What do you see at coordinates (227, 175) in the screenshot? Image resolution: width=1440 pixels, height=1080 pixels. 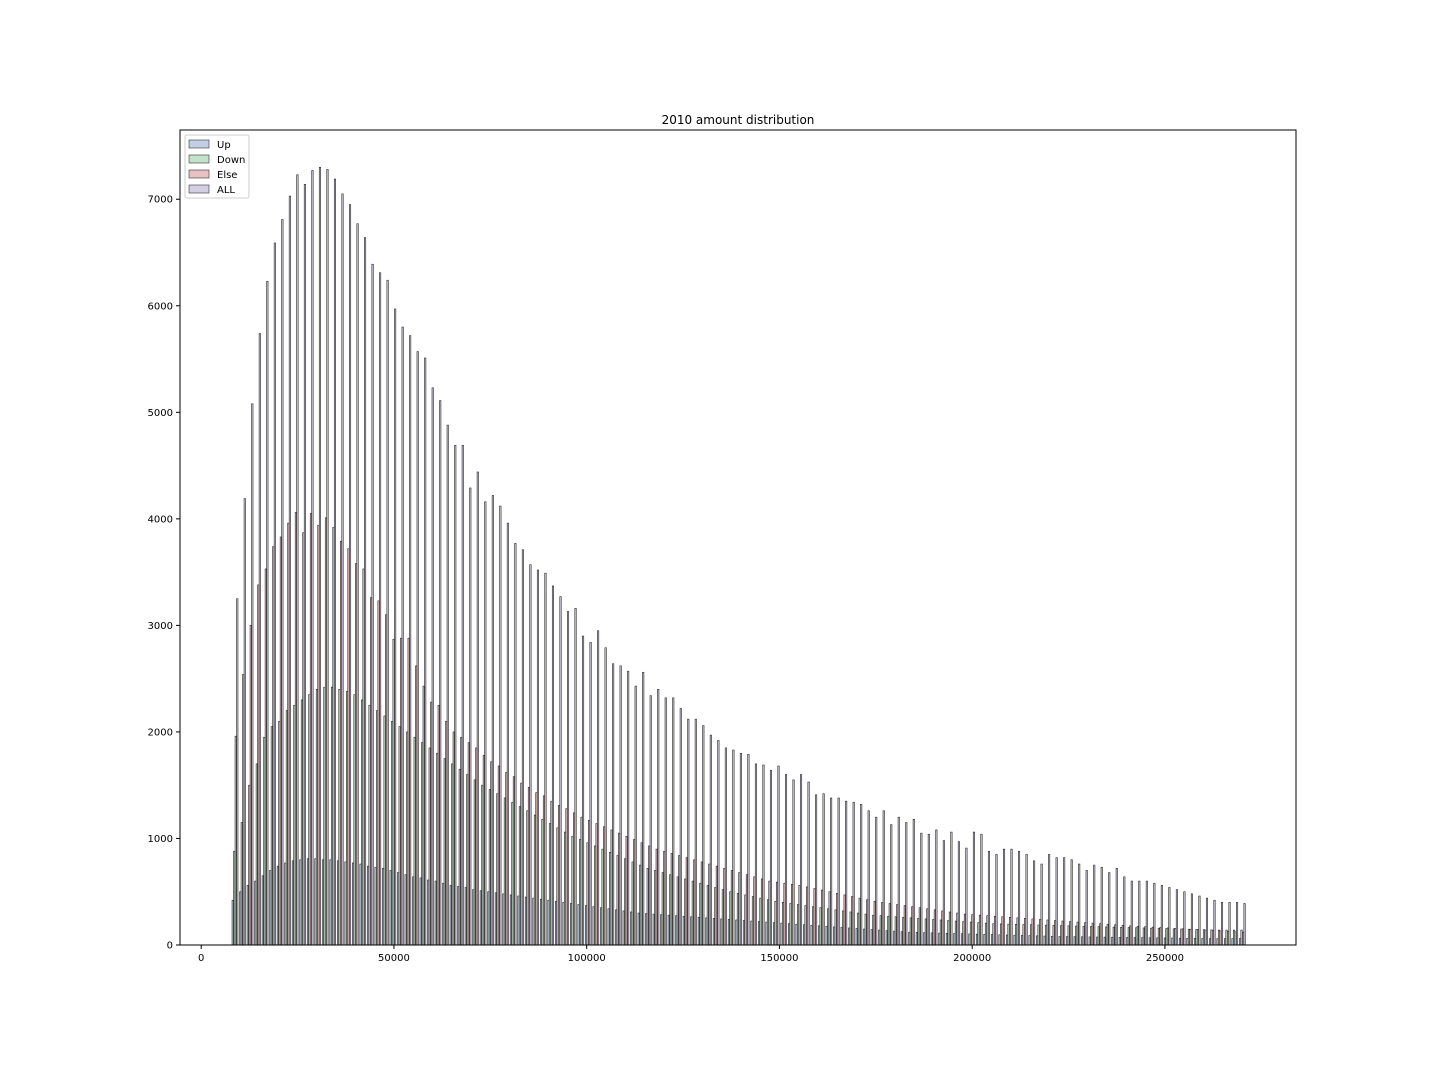 I see `legend-label-else: Else` at bounding box center [227, 175].